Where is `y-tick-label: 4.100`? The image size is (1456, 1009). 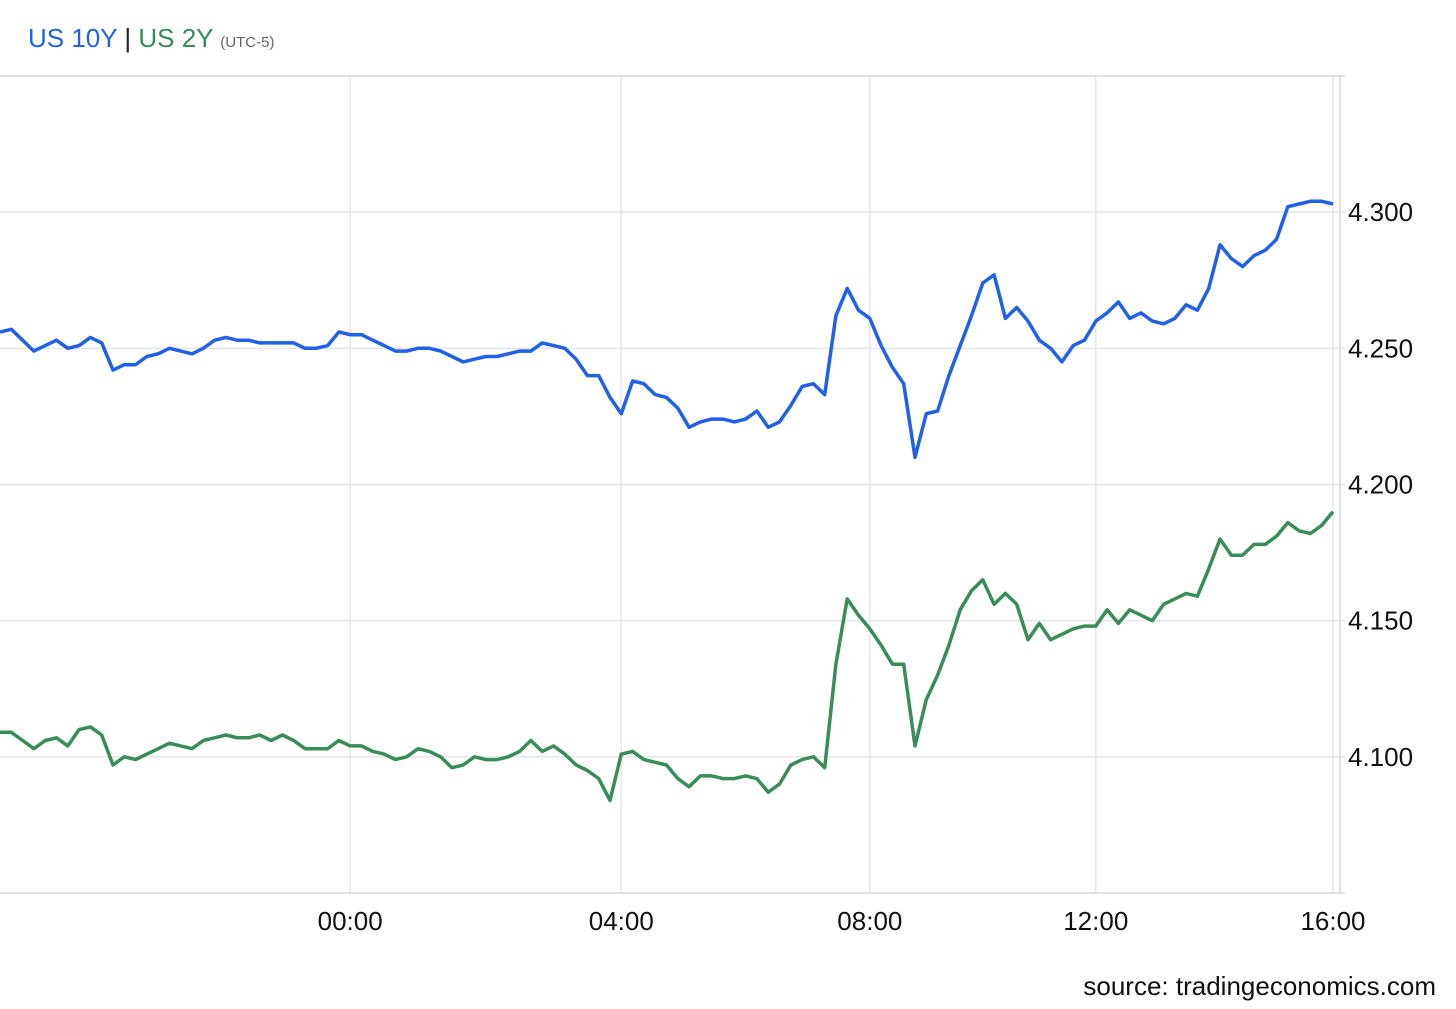
y-tick-label: 4.100 is located at coordinates (1380, 757).